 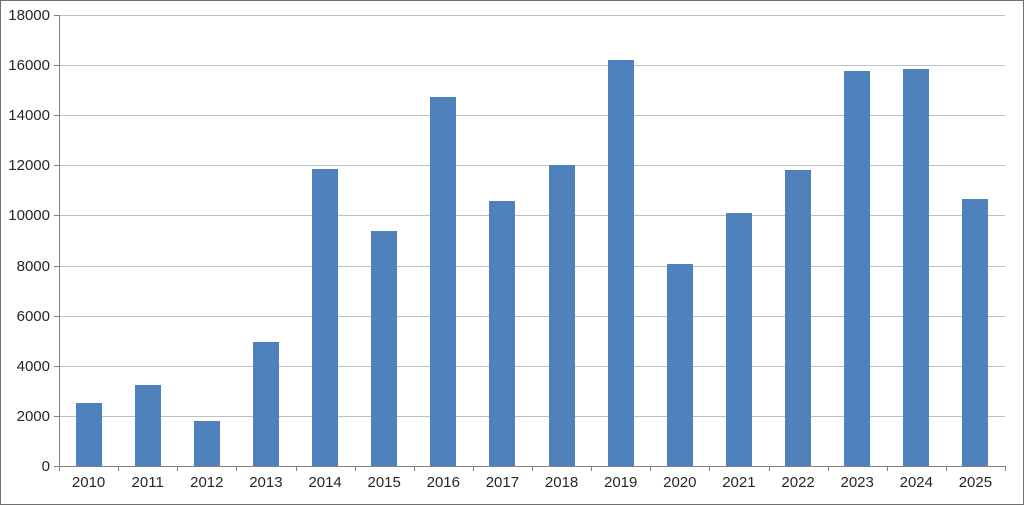 I want to click on bar-2020, so click(x=679, y=364).